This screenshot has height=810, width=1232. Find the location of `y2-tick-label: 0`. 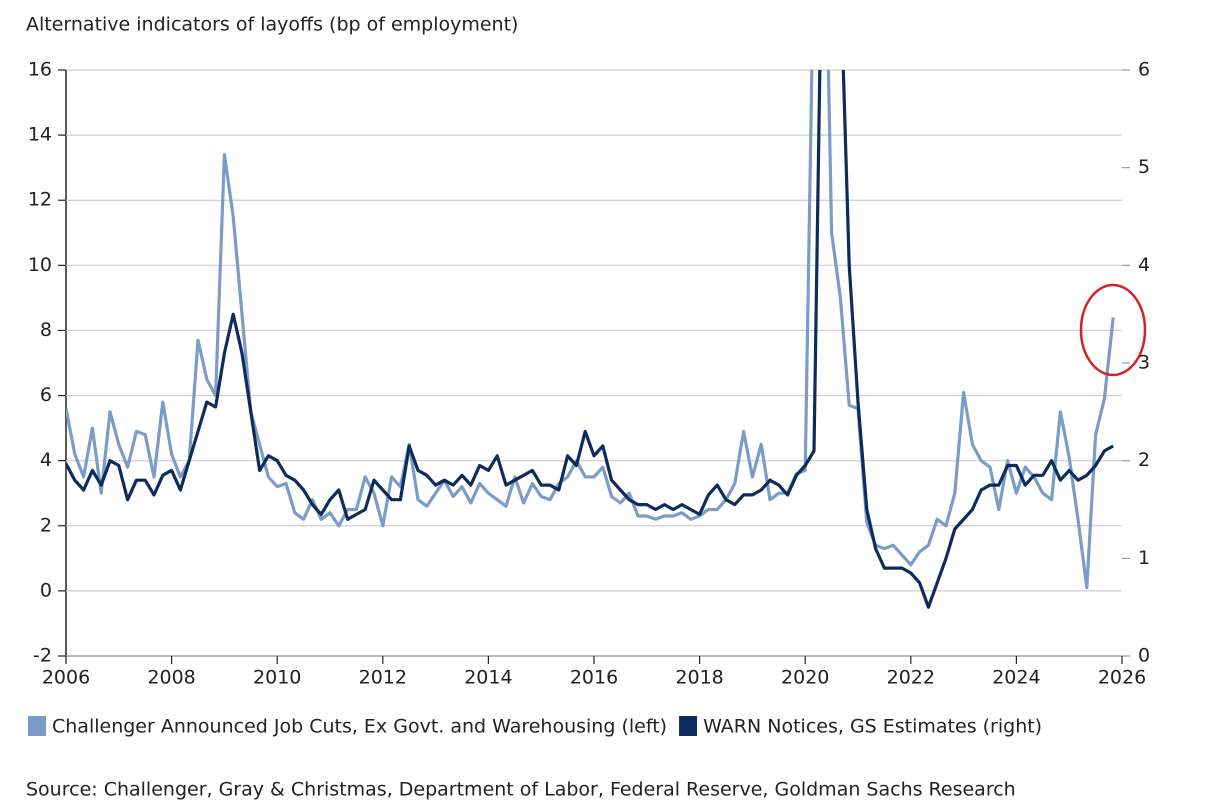

y2-tick-label: 0 is located at coordinates (1144, 656).